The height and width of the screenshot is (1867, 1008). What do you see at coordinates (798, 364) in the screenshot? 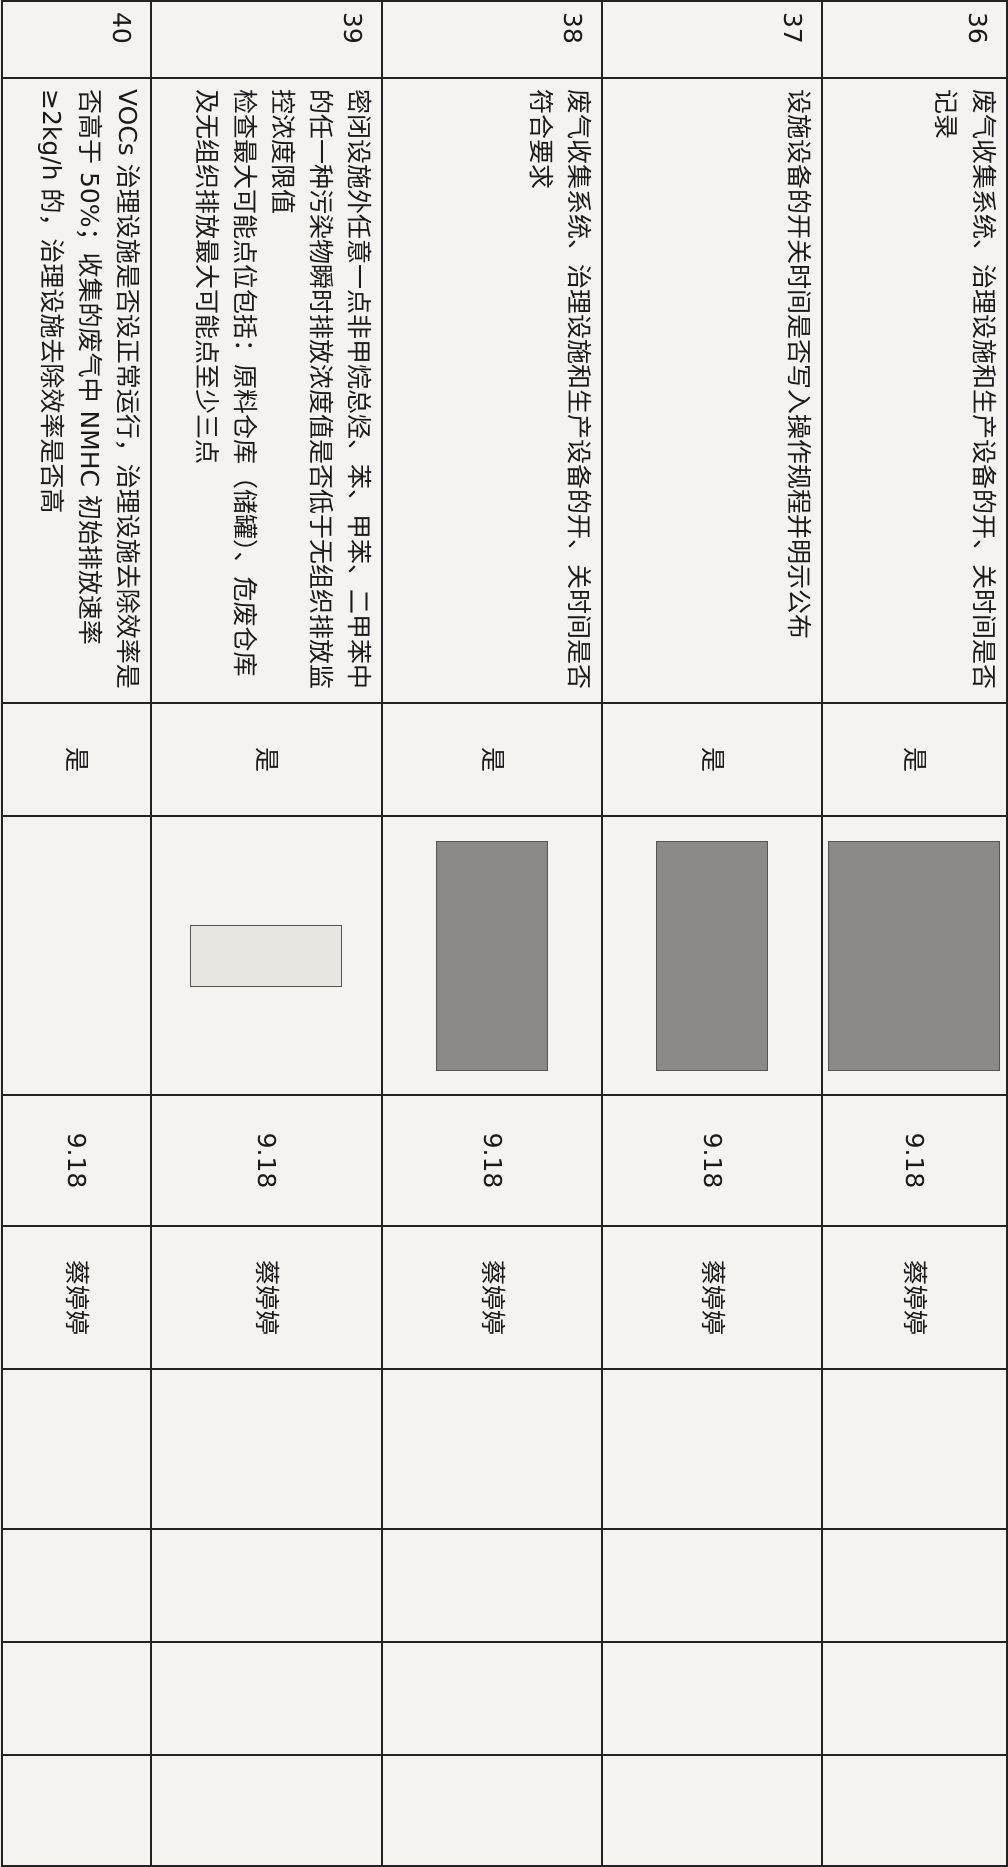
I see `content-text: 设施设备的开关时间是否写入操作规程并明示公布` at bounding box center [798, 364].